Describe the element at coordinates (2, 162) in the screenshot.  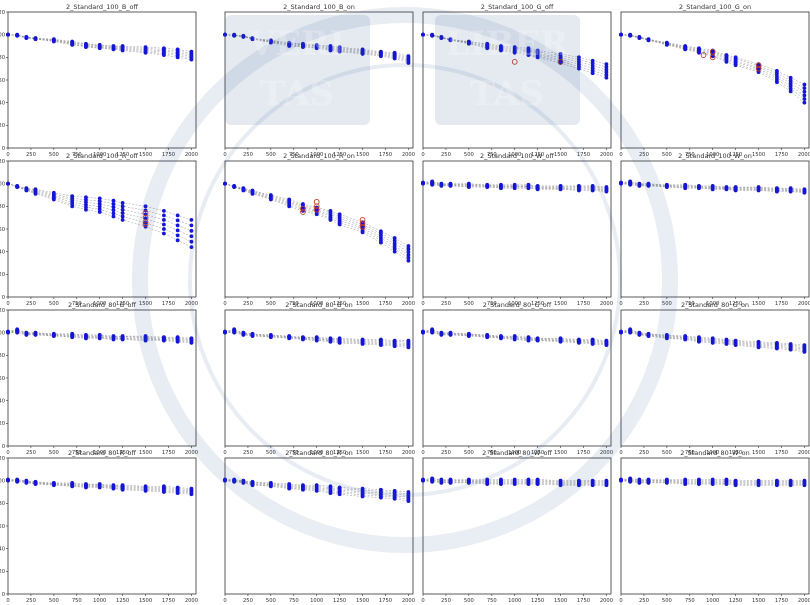
I see `y-tick-label: 120` at that location.